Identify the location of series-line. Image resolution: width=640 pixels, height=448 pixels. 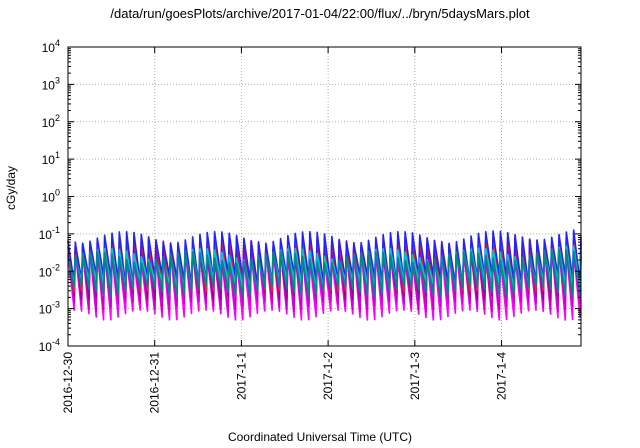
(324, 273).